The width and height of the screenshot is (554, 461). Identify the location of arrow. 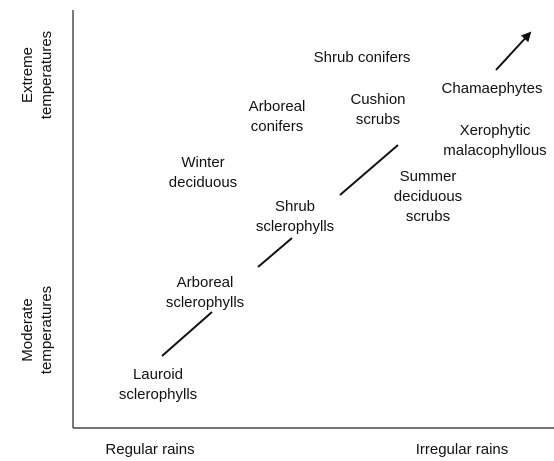
(513, 51).